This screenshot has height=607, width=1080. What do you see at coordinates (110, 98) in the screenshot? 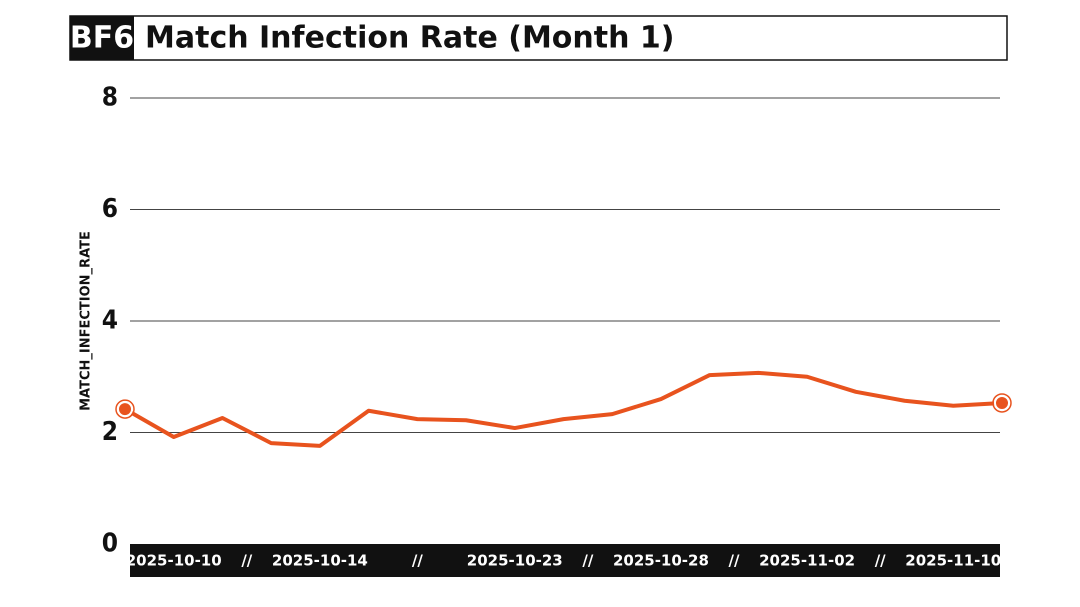
I see `y-tick-label: 8` at bounding box center [110, 98].